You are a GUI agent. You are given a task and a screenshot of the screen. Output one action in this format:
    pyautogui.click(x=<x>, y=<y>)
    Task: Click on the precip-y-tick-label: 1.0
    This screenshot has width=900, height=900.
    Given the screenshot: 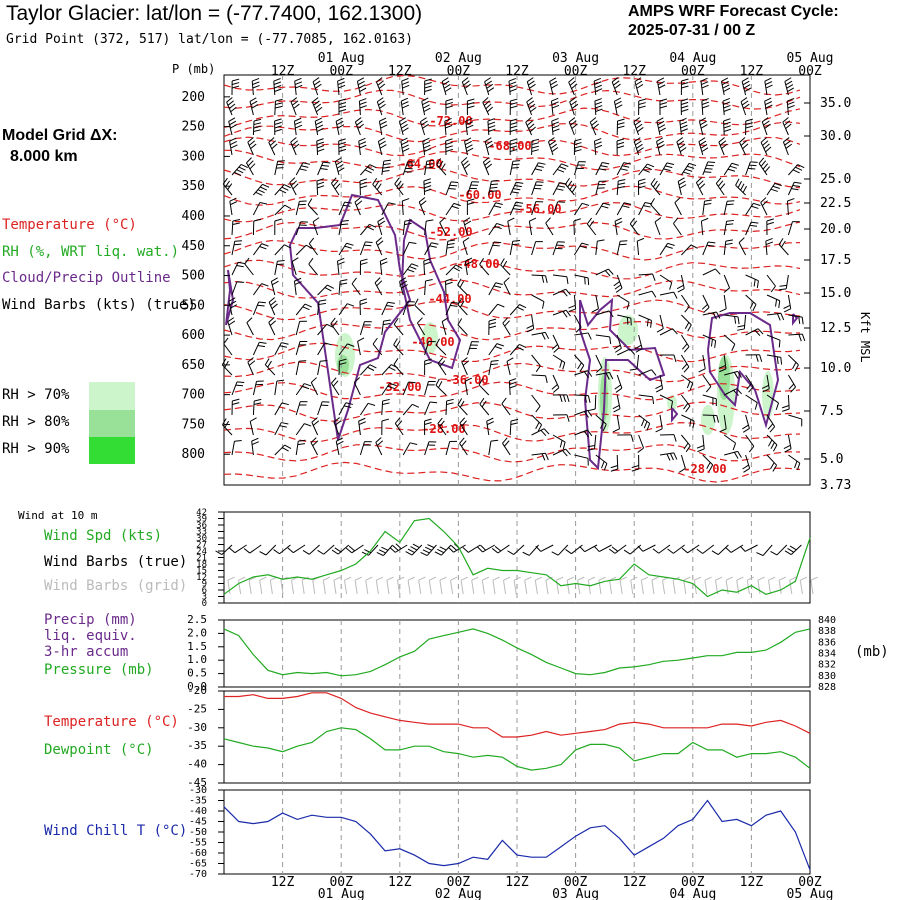 What is the action you would take?
    pyautogui.click(x=197, y=659)
    